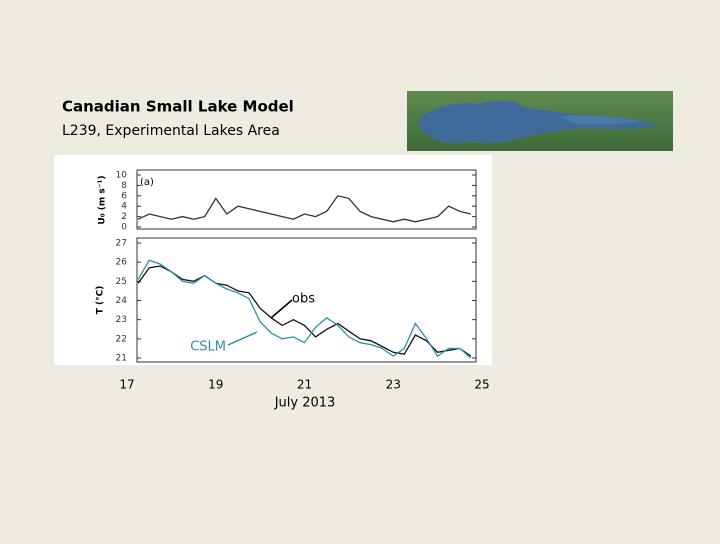 This screenshot has height=544, width=720. Describe the element at coordinates (304, 385) in the screenshot. I see `x-tick-label: 21` at that location.